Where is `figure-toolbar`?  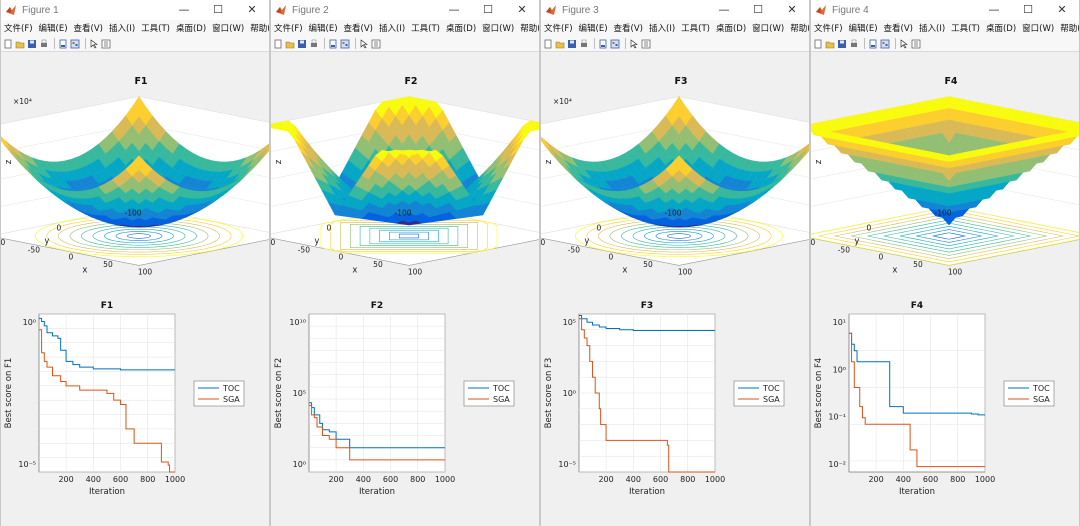 figure-toolbar is located at coordinates (135, 44).